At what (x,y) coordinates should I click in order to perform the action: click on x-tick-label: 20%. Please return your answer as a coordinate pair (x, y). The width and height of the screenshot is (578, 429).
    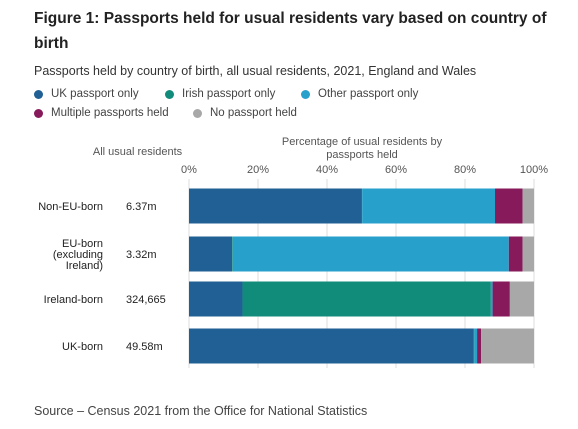
    Looking at the image, I should click on (258, 170).